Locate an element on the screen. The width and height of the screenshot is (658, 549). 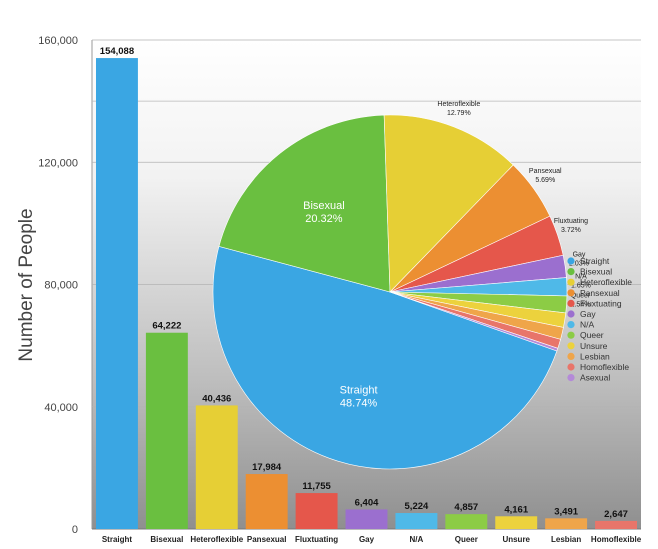
bar-value-label: 40,436 is located at coordinates (216, 398).